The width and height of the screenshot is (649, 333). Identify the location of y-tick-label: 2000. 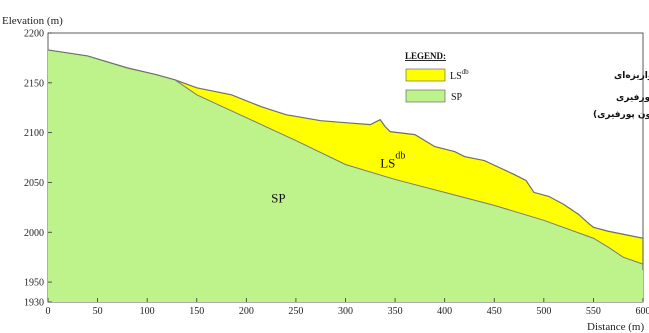
(34, 233).